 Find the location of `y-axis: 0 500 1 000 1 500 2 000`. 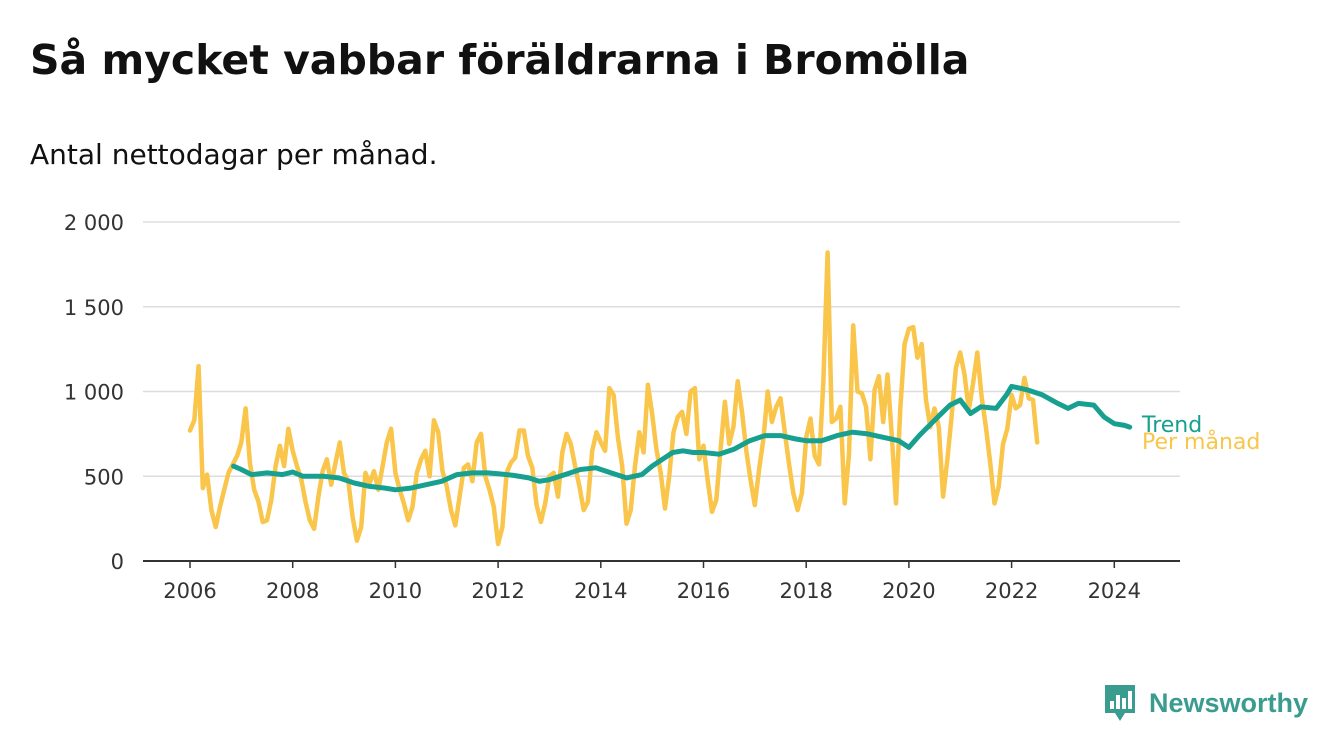

y-axis: 0 500 1 000 1 500 2 000 is located at coordinates (94, 392).